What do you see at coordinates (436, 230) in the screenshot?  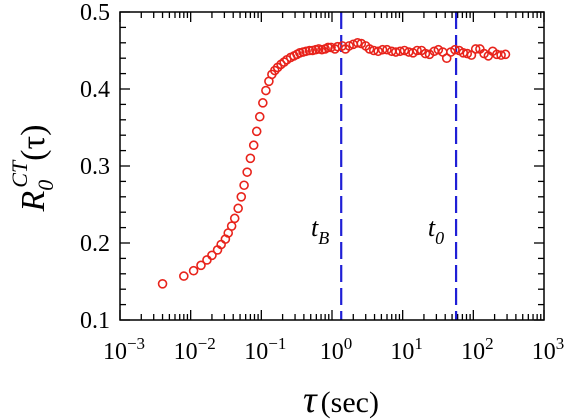 I see `vline-label-t-0: t0` at bounding box center [436, 230].